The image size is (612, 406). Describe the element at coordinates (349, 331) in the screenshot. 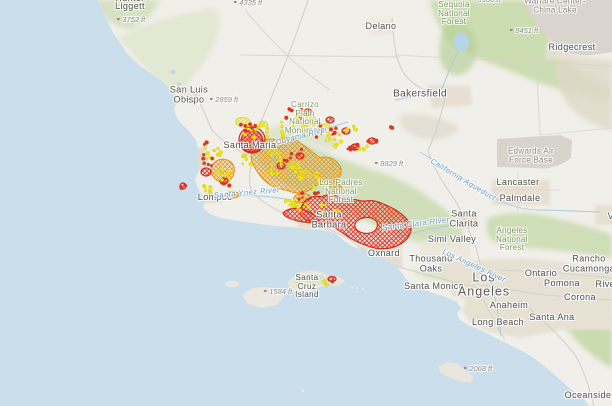

I see `islands-layer` at that location.